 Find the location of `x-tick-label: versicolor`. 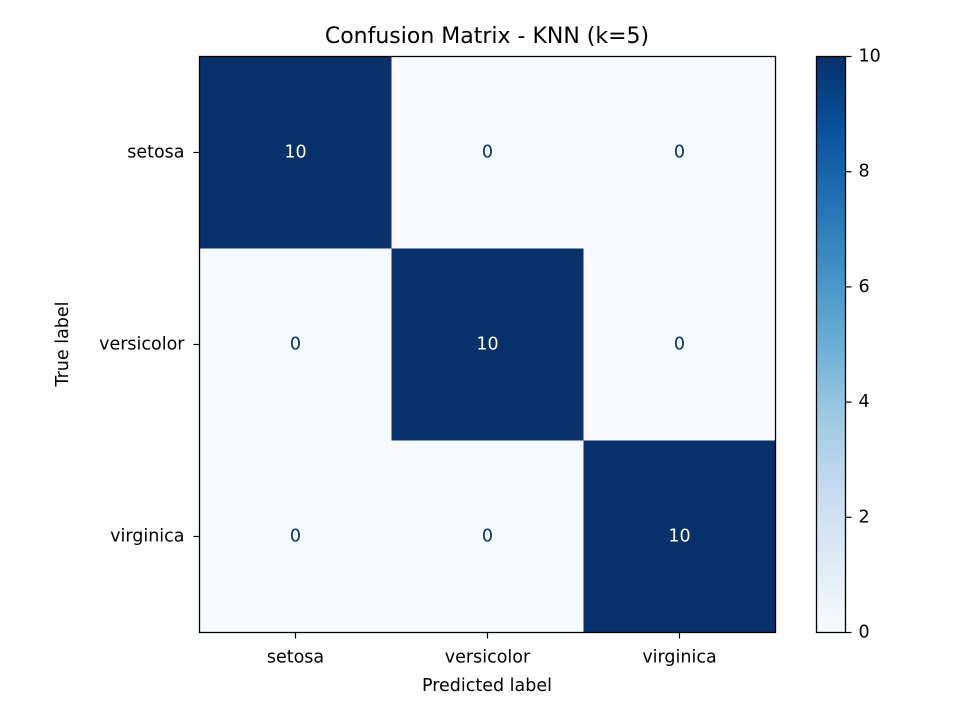

x-tick-label: versicolor is located at coordinates (488, 658).